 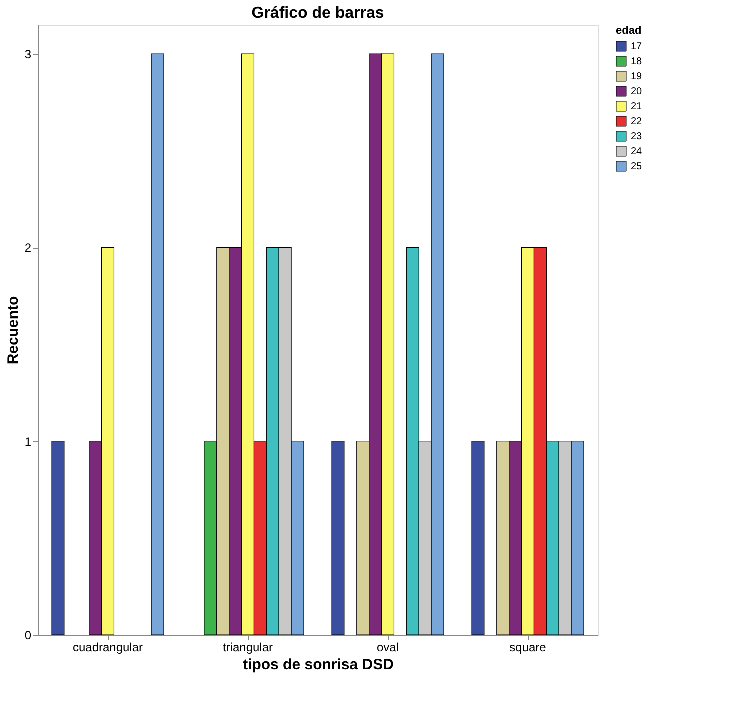 What do you see at coordinates (13, 330) in the screenshot?
I see `y-axis-title: Recuento` at bounding box center [13, 330].